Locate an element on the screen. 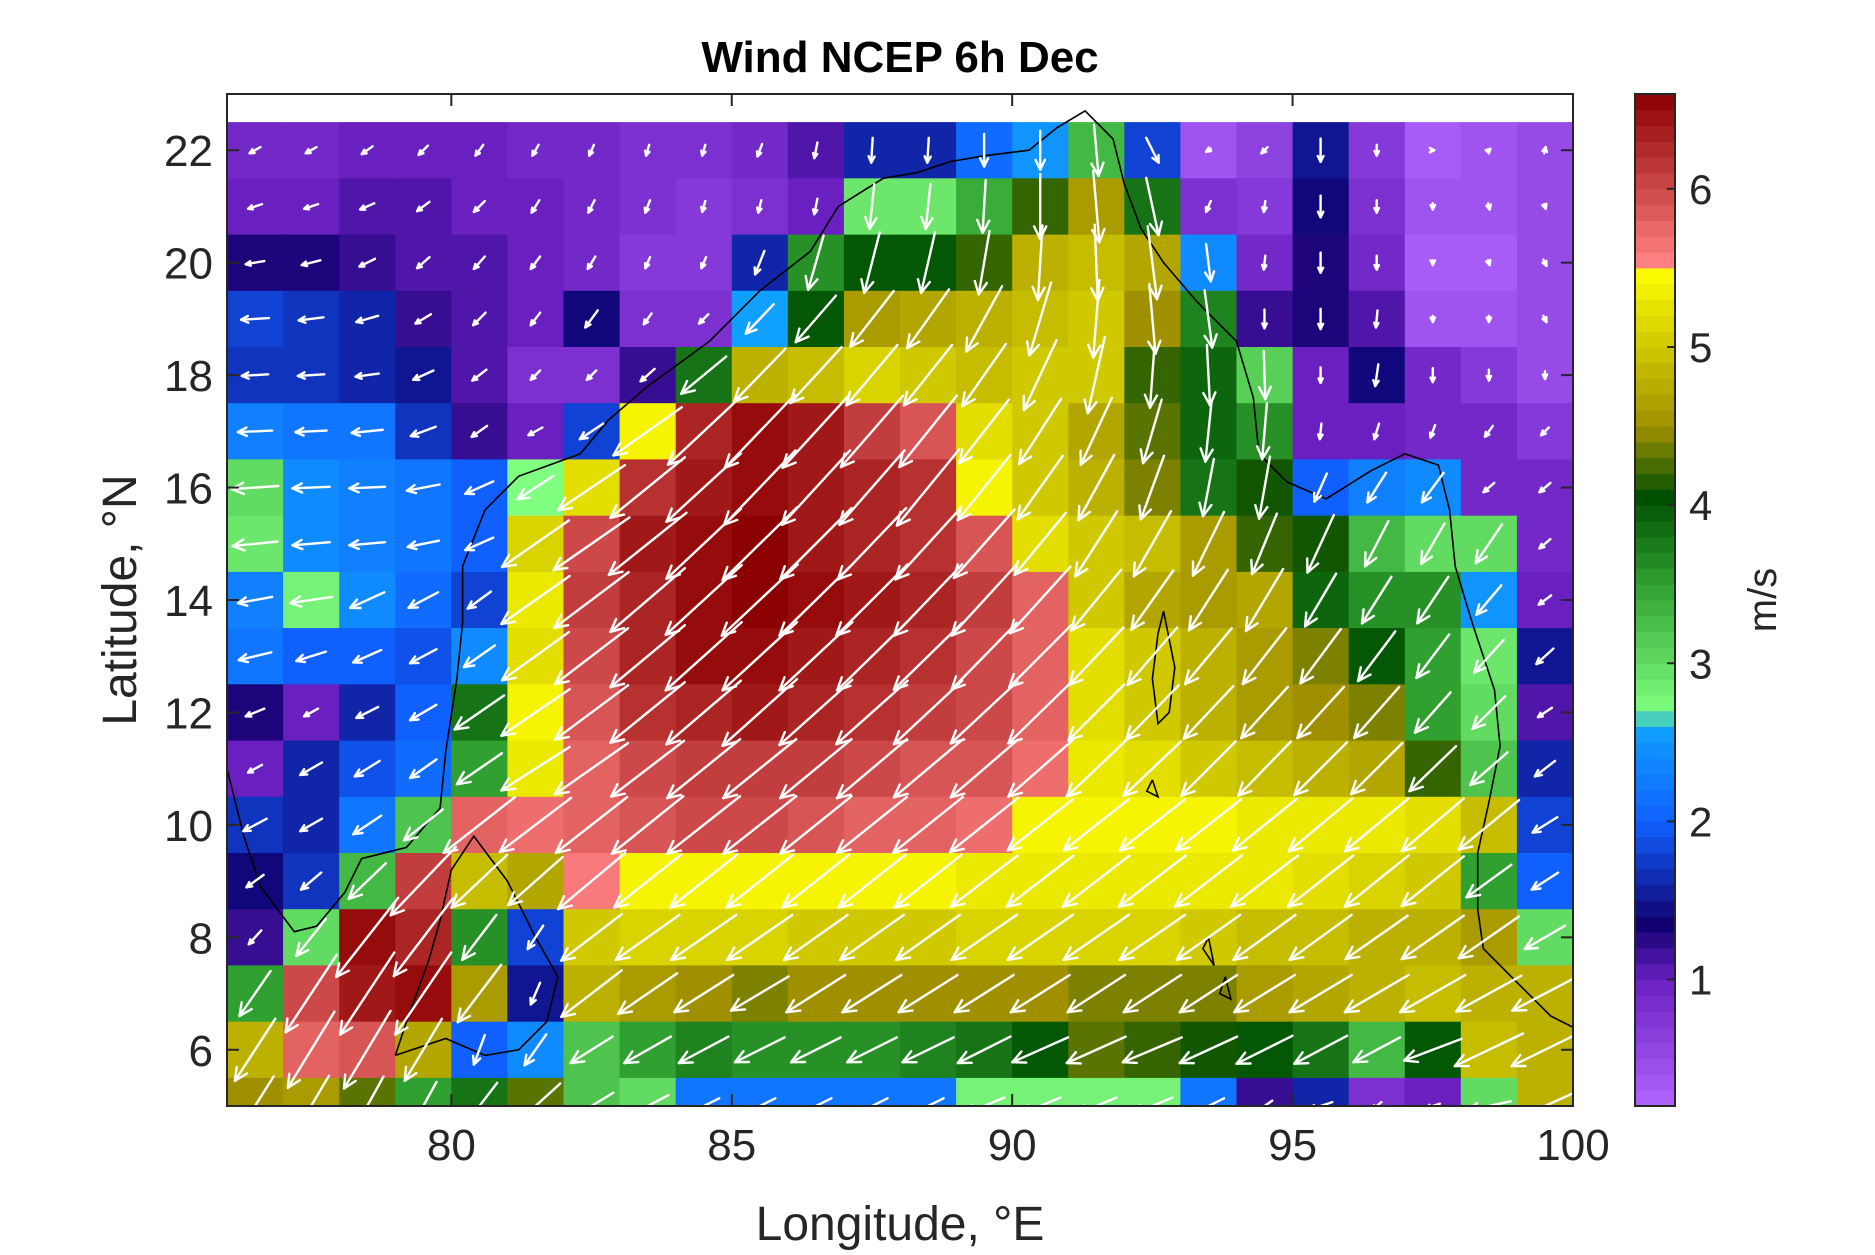 This screenshot has height=1255, width=1875. x-tick-label: 100 is located at coordinates (1572, 1145).